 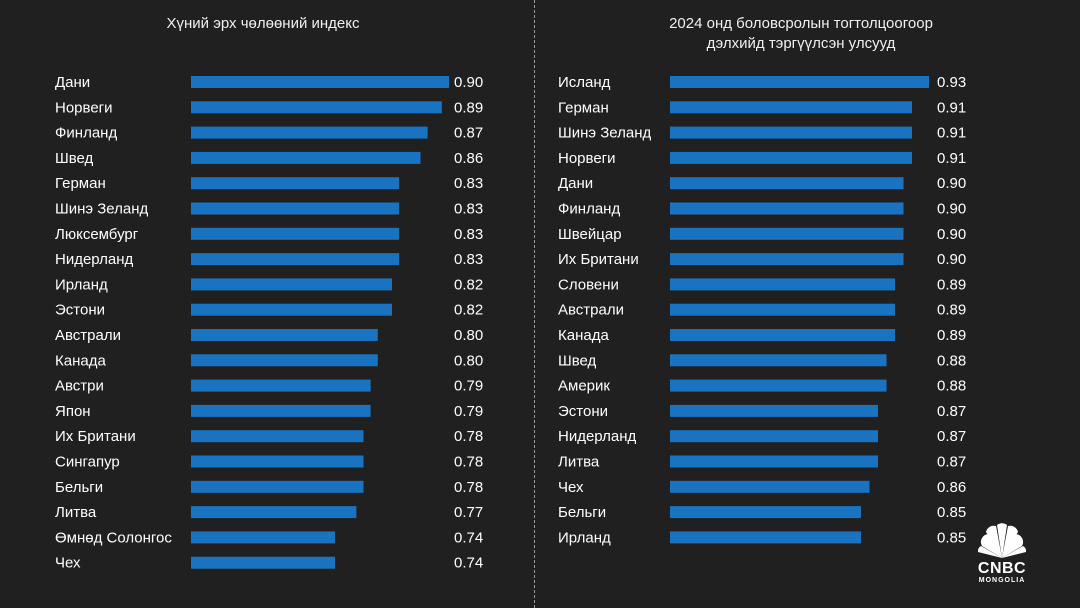 What do you see at coordinates (582, 512) in the screenshot?
I see `category-label: Бельги` at bounding box center [582, 512].